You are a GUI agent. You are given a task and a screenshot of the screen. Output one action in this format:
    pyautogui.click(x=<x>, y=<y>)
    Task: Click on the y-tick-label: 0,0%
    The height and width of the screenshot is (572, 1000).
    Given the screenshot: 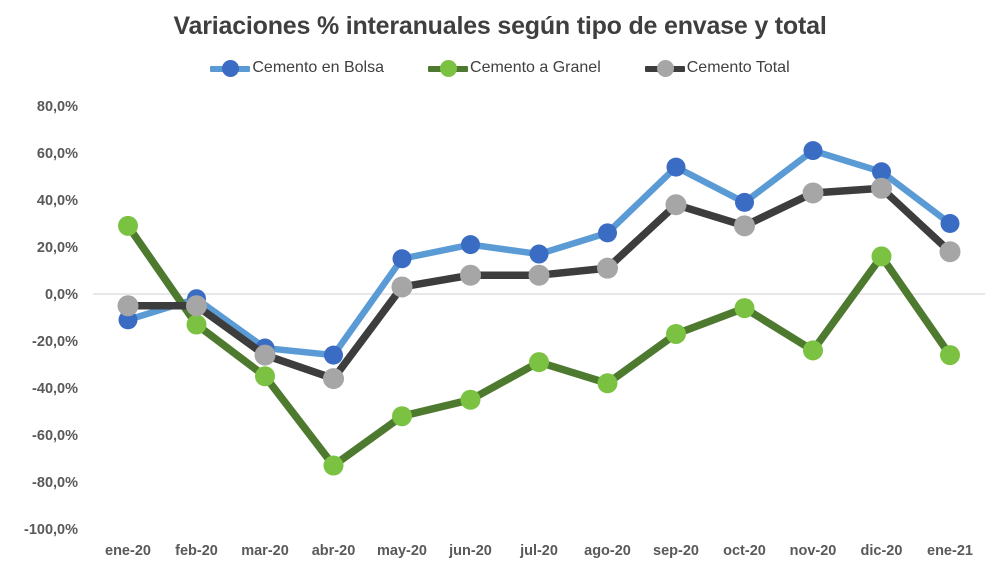 What is the action you would take?
    pyautogui.click(x=61, y=295)
    